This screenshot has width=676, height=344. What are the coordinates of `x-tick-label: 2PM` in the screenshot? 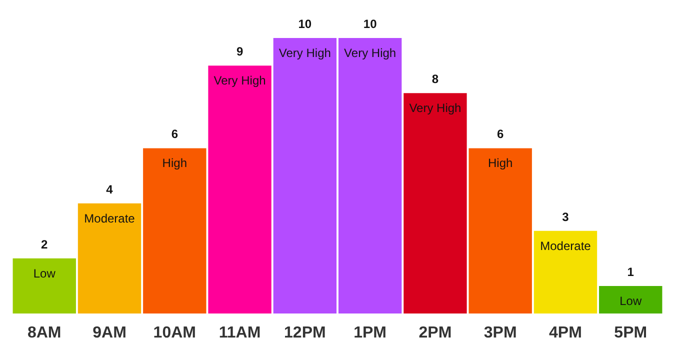 It's located at (435, 333).